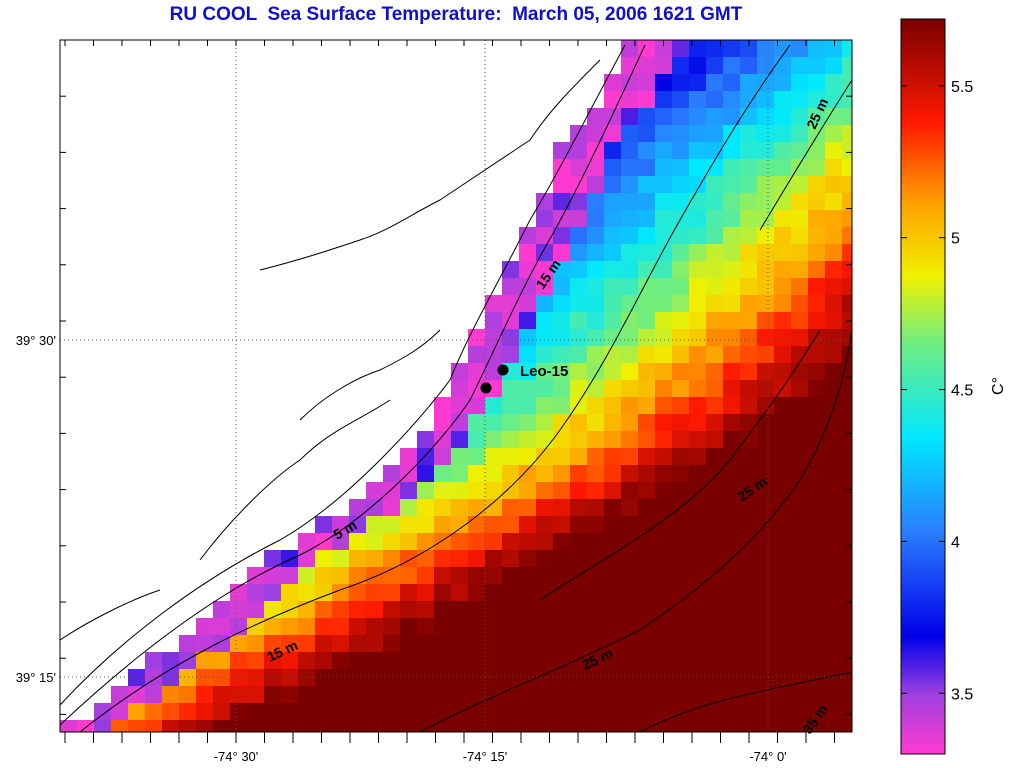 Image resolution: width=1011 pixels, height=768 pixels. Describe the element at coordinates (236, 756) in the screenshot. I see `lon-label-7430: -74° 30'` at that location.